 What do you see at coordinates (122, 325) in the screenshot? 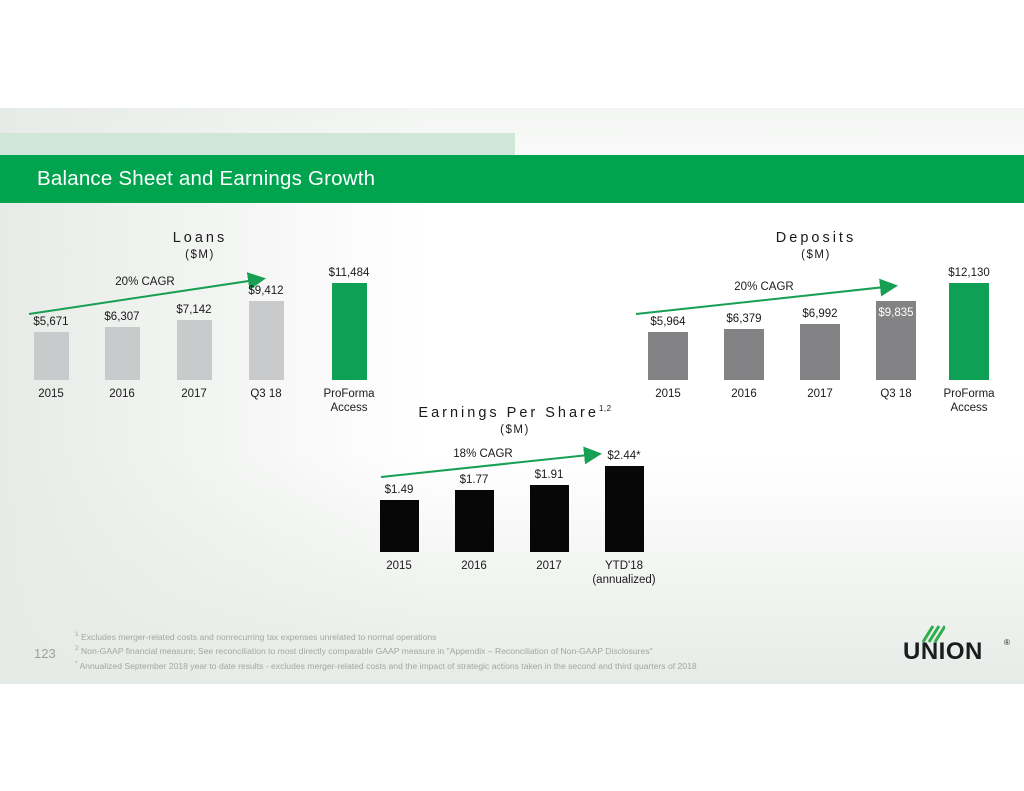
I see `bar-column: $6,307 2016` at bounding box center [122, 325].